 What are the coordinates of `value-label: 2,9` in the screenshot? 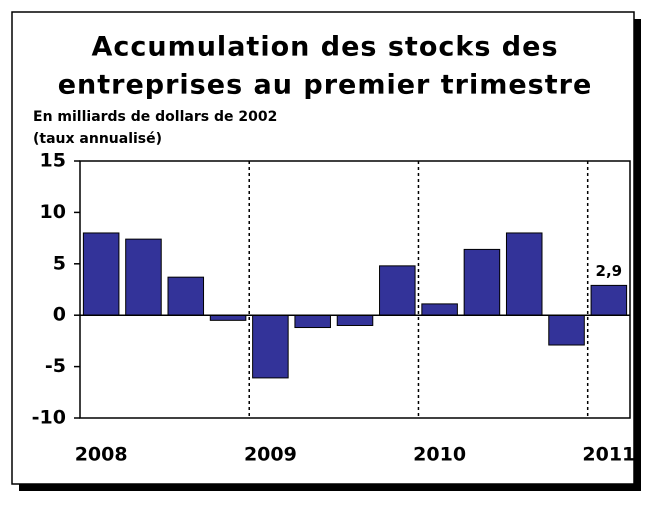 It's located at (609, 271).